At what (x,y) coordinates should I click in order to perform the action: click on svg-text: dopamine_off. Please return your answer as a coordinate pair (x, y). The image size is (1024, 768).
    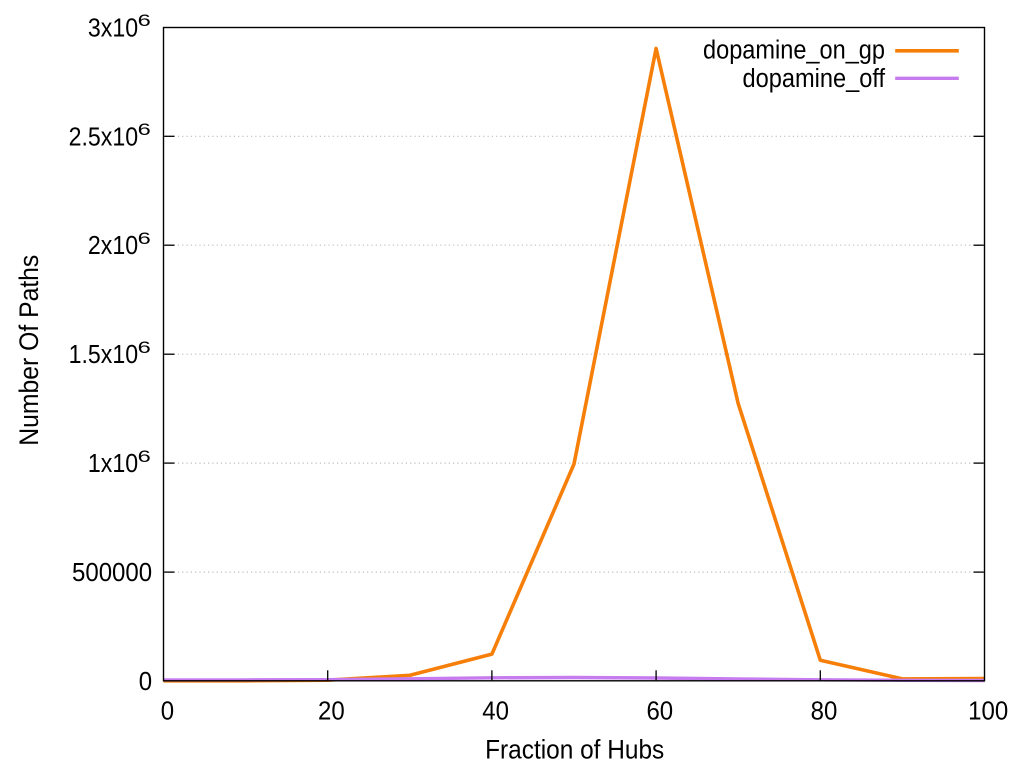
    Looking at the image, I should click on (814, 78).